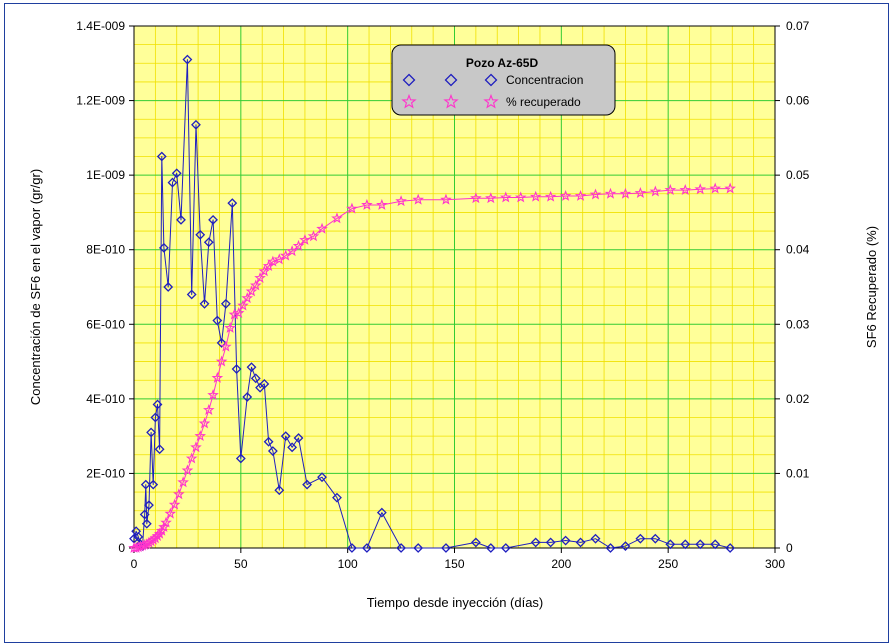 This screenshot has height=643, width=896. I want to click on legend: Pozo Az-65D Concentracion % recuperado, so click(503, 80).